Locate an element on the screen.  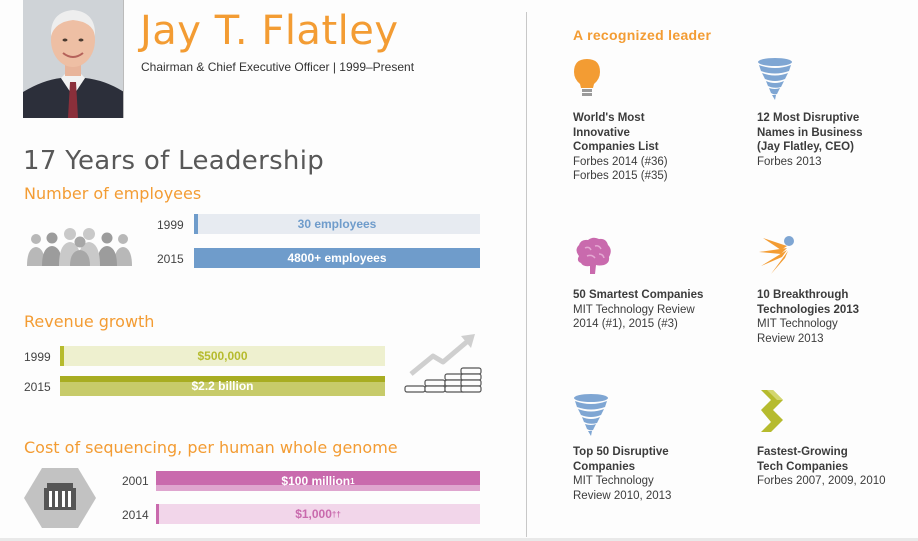
employees-title: Number of employees is located at coordinates (113, 193).